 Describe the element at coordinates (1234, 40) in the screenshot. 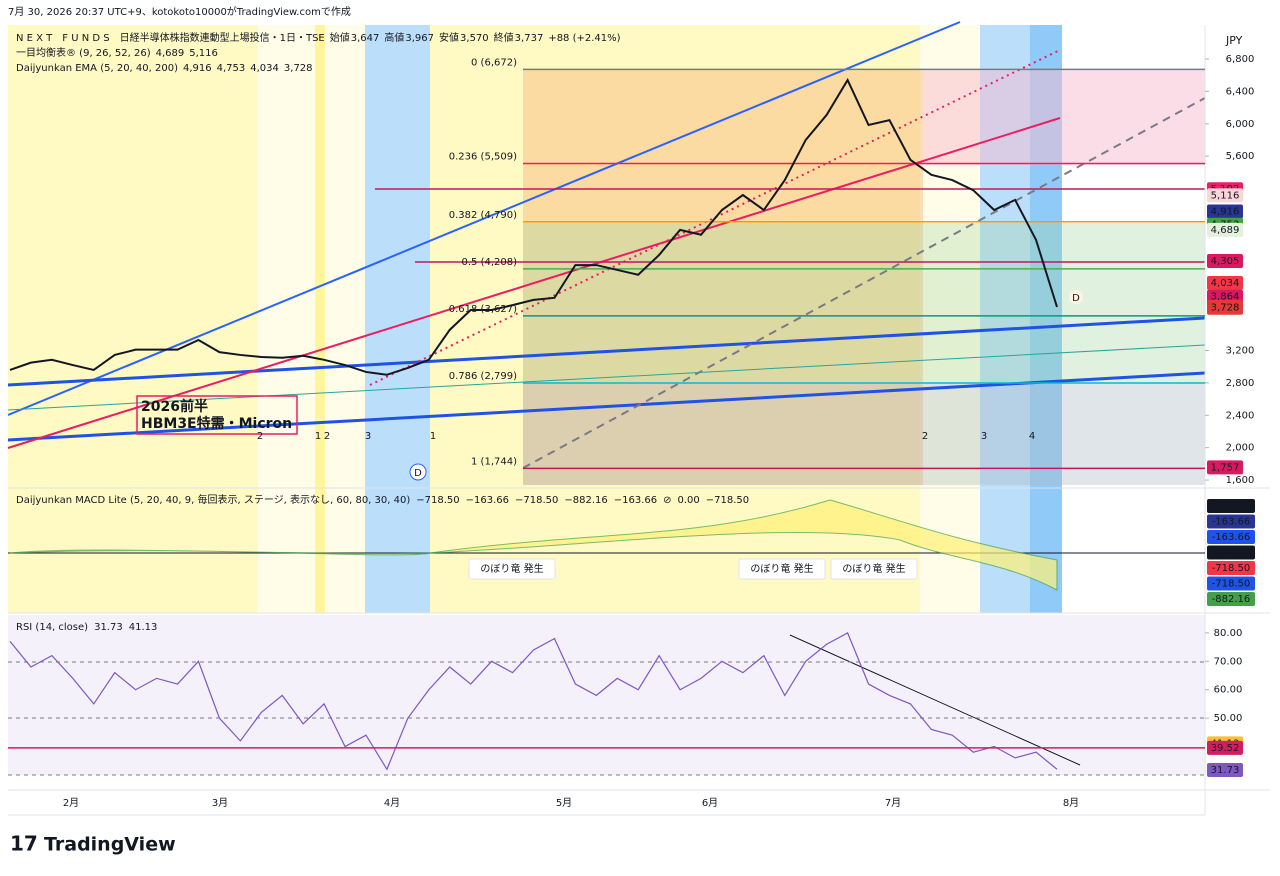

I see `currency: JPY` at that location.